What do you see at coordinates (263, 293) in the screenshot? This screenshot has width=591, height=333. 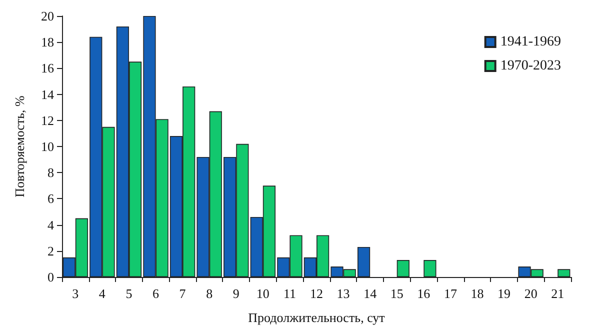 I see `x-tick-label: 10` at bounding box center [263, 293].